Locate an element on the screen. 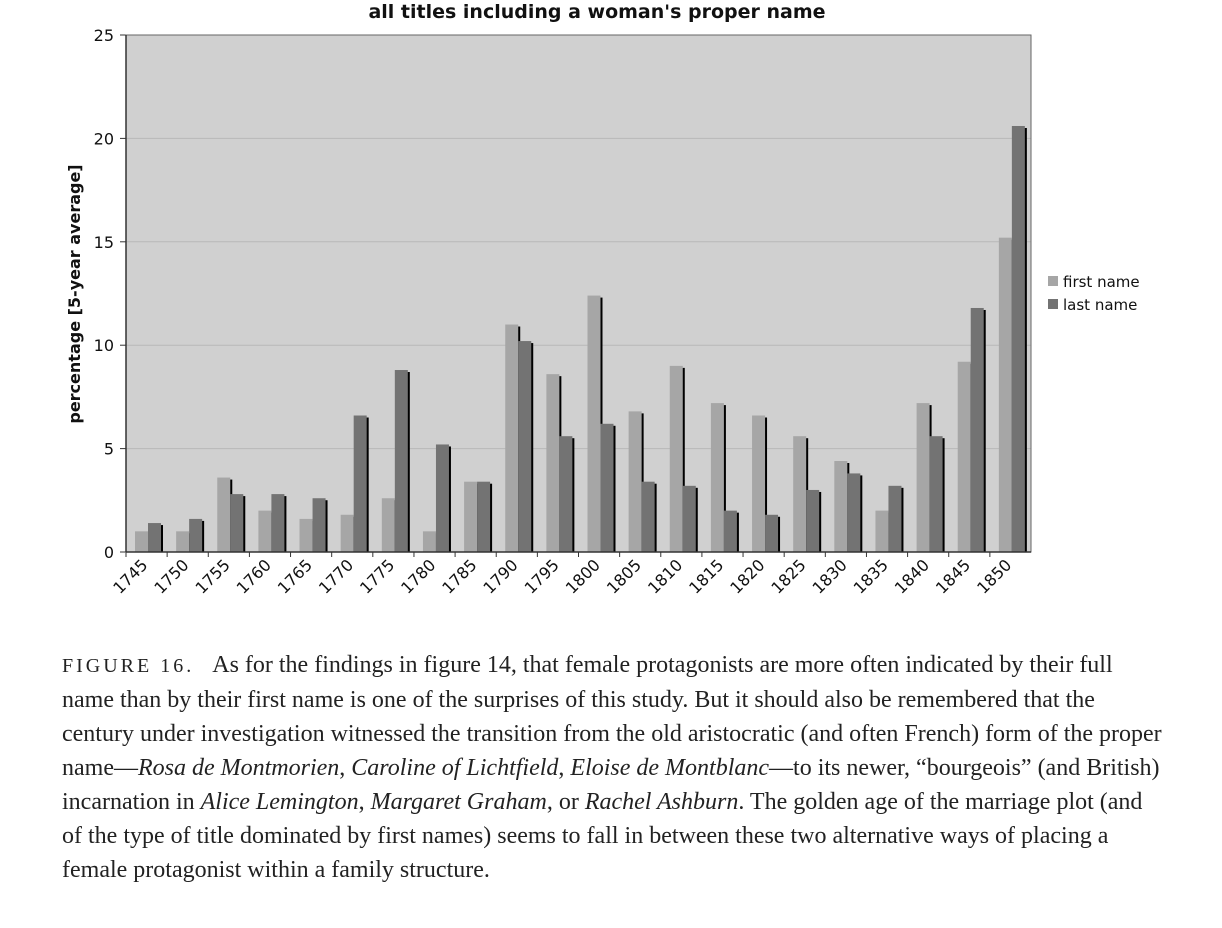  x-tick-label: 1840 is located at coordinates (912, 576).